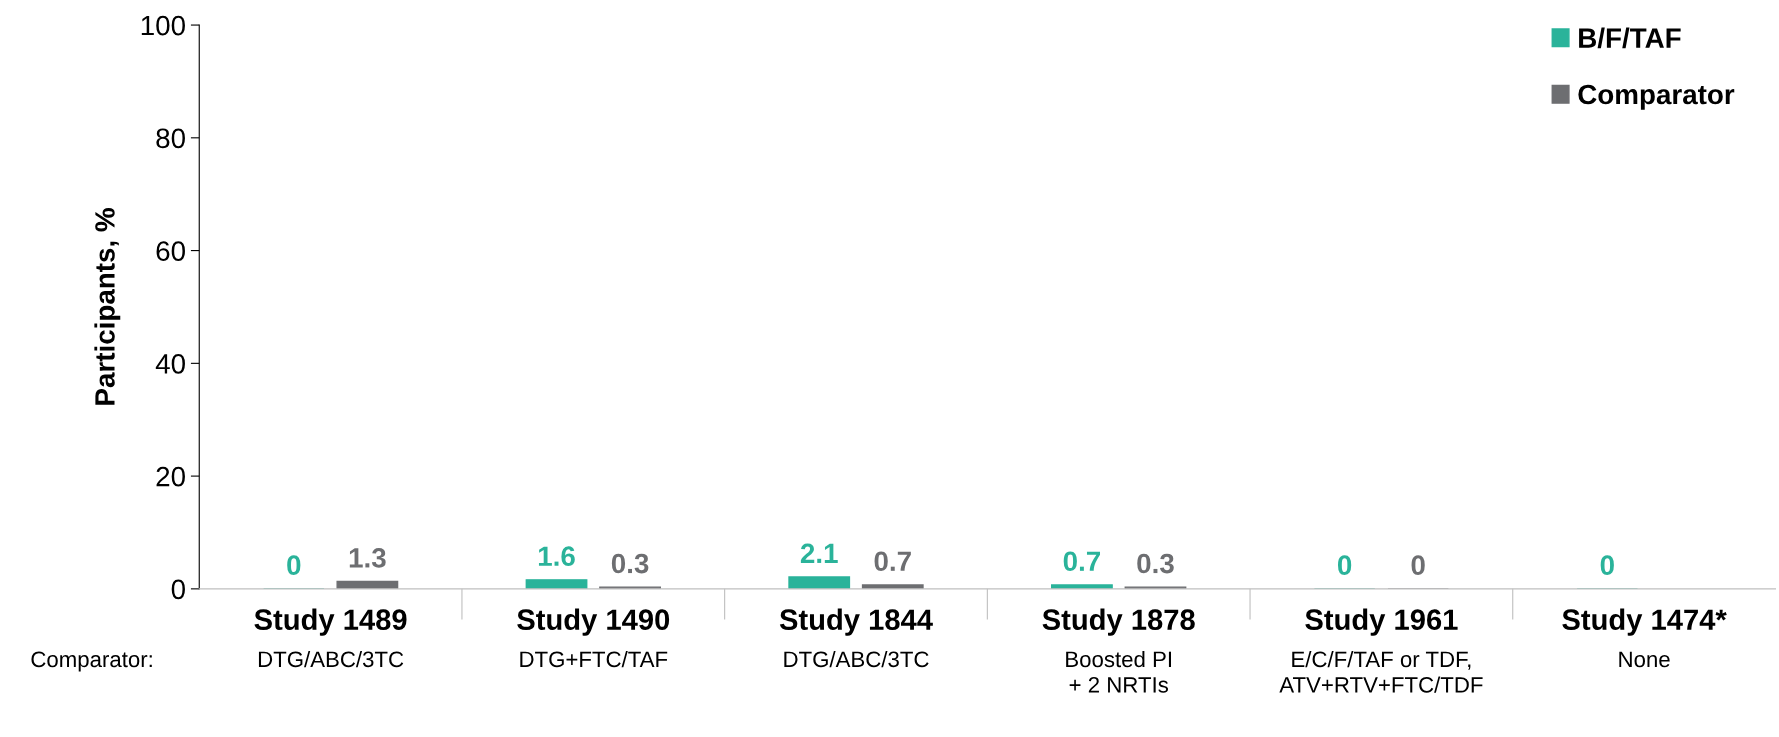  I want to click on data-label: 1.6, so click(556, 556).